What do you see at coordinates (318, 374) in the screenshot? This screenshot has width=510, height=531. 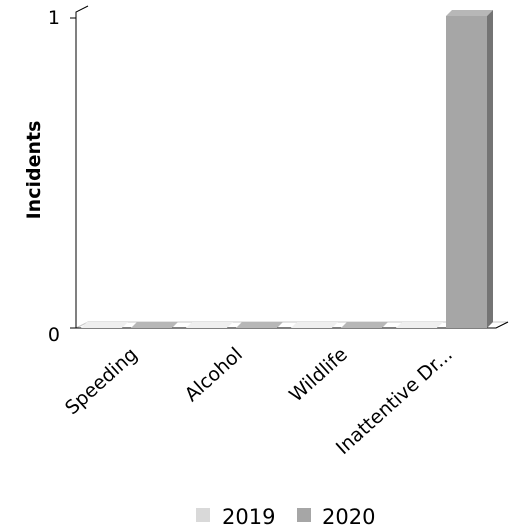 I see `x-tick-label-3: Wildlife` at bounding box center [318, 374].